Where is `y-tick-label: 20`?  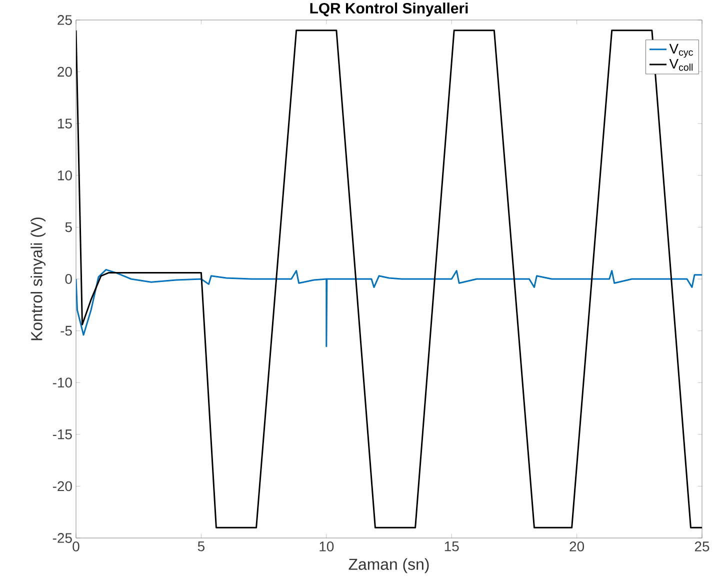 y-tick-label: 20 is located at coordinates (65, 71).